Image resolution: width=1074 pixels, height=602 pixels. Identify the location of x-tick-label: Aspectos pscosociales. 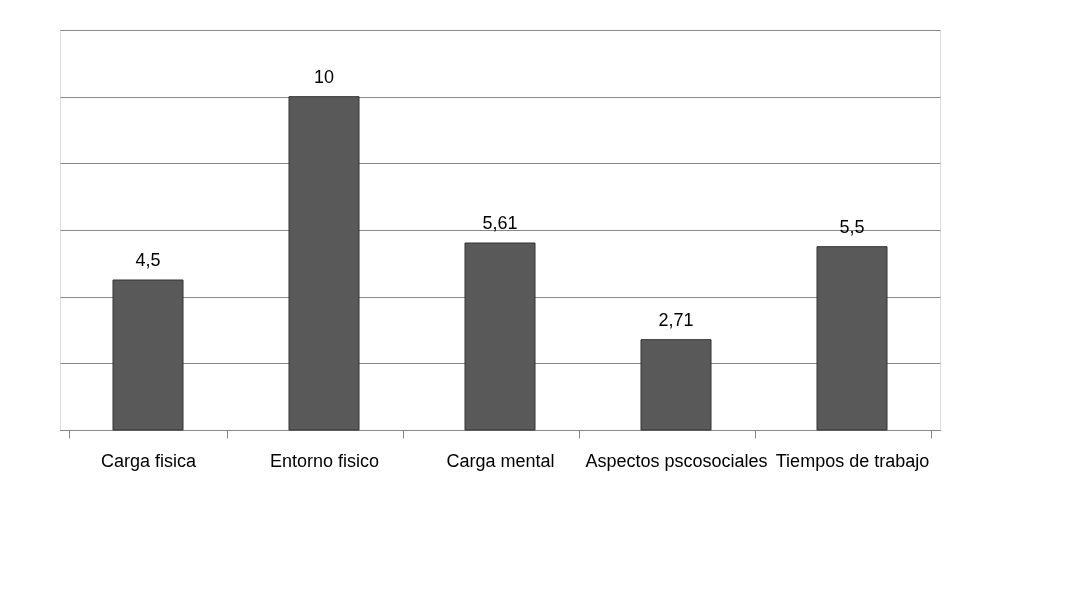
(676, 460).